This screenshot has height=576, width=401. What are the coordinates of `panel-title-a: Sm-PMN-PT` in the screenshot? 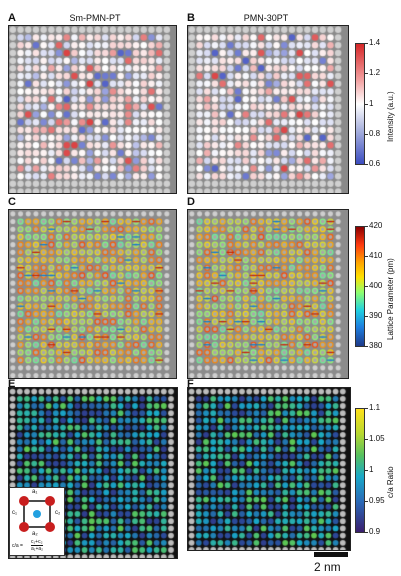 It's located at (95, 18).